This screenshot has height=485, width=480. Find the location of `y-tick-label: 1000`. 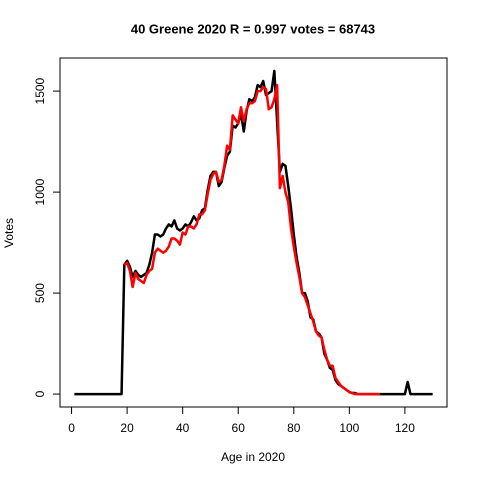

y-tick-label: 1000 is located at coordinates (40, 191).